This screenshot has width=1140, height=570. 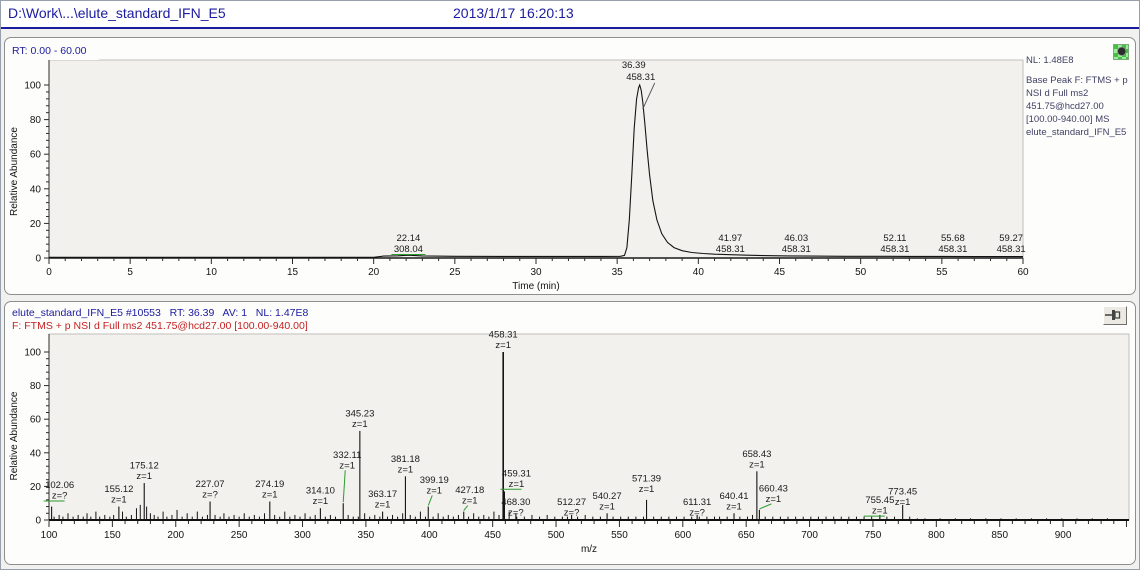 I want to click on svg-text: 800, so click(x=936, y=535).